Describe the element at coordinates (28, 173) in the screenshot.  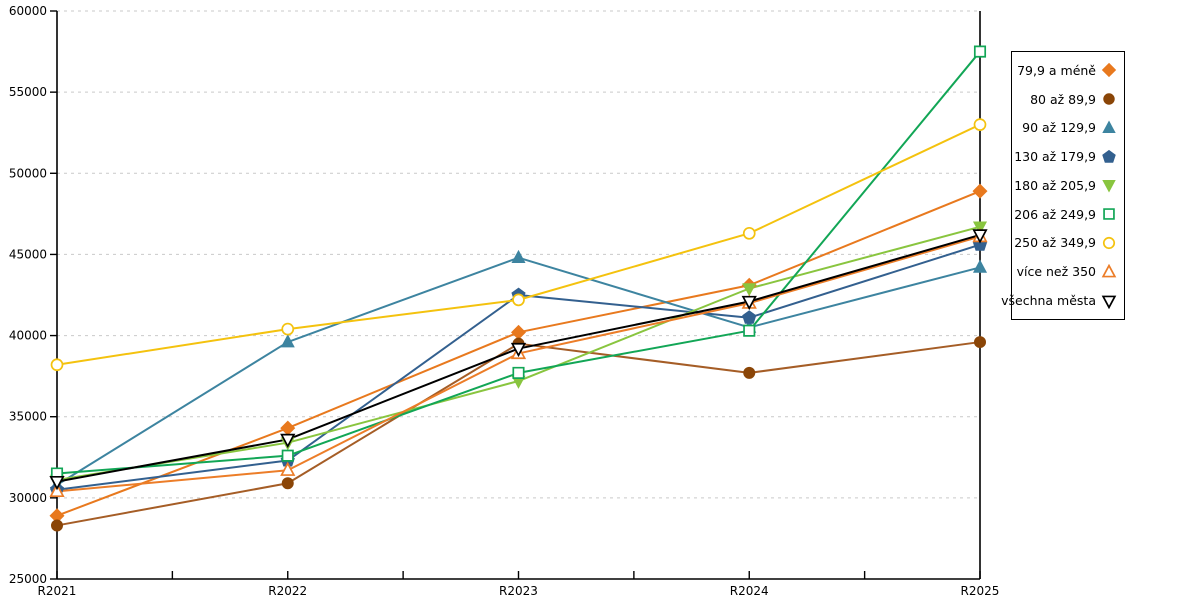
I see `y-tick-label: 50000` at that location.